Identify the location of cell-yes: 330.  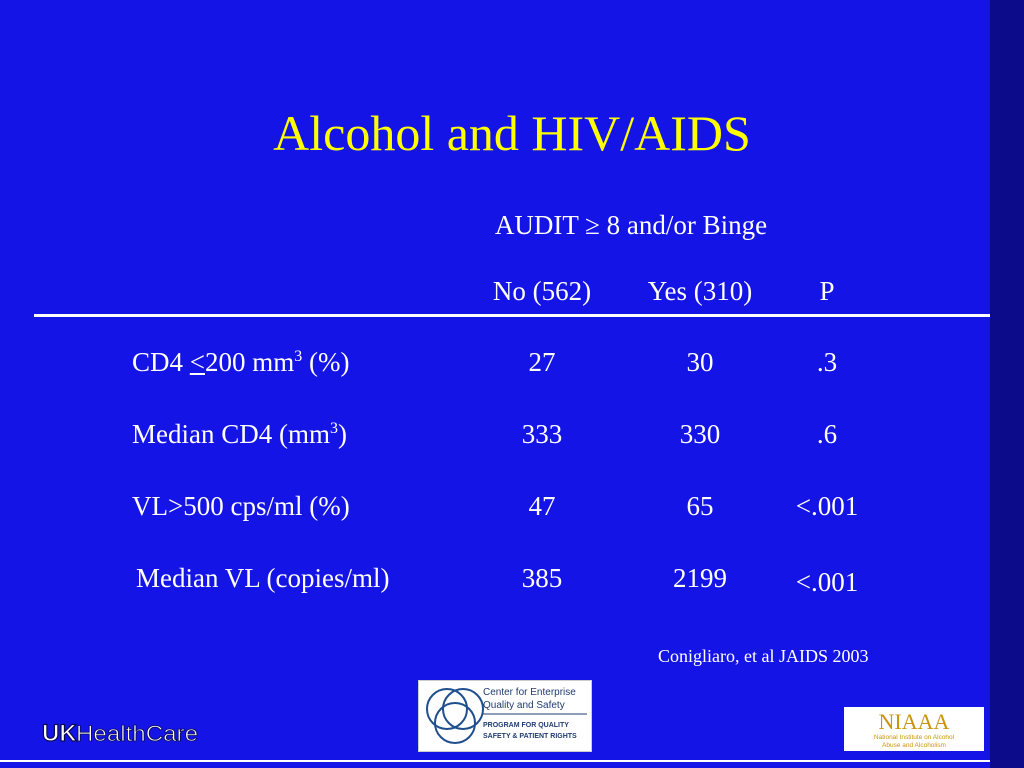
(700, 434).